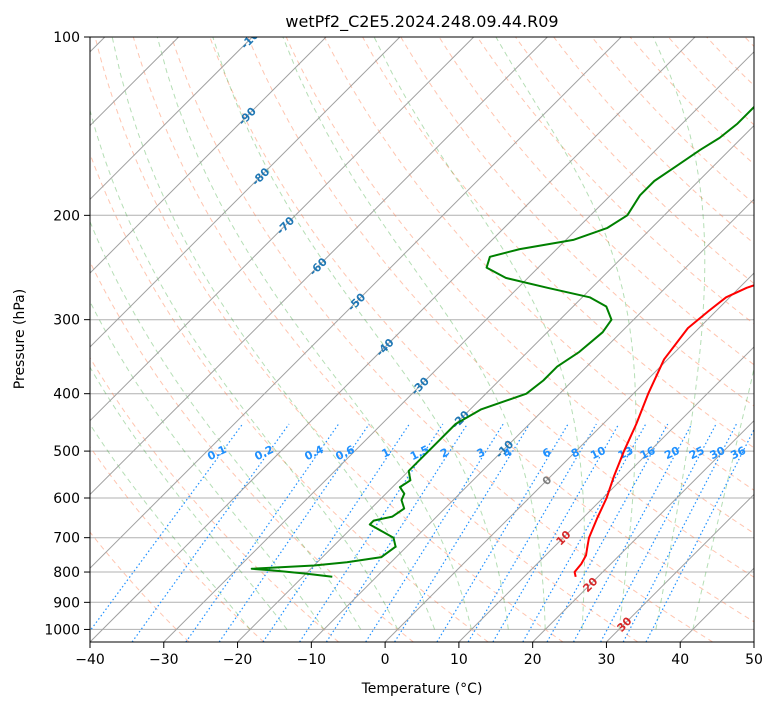 The image size is (775, 708). I want to click on y-tick-label: 100, so click(66, 38).